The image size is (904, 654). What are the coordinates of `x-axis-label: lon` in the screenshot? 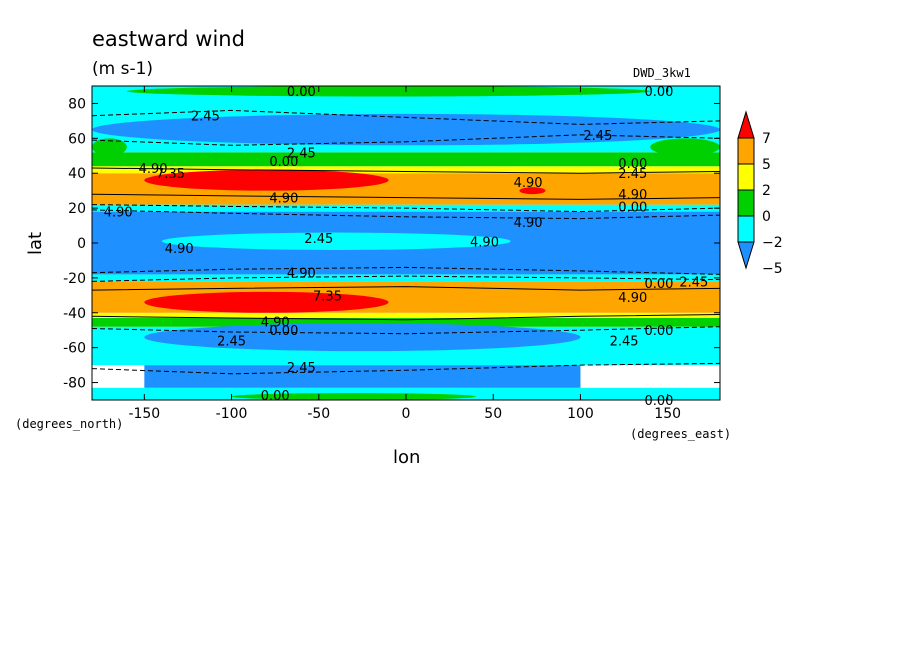 It's located at (406, 457).